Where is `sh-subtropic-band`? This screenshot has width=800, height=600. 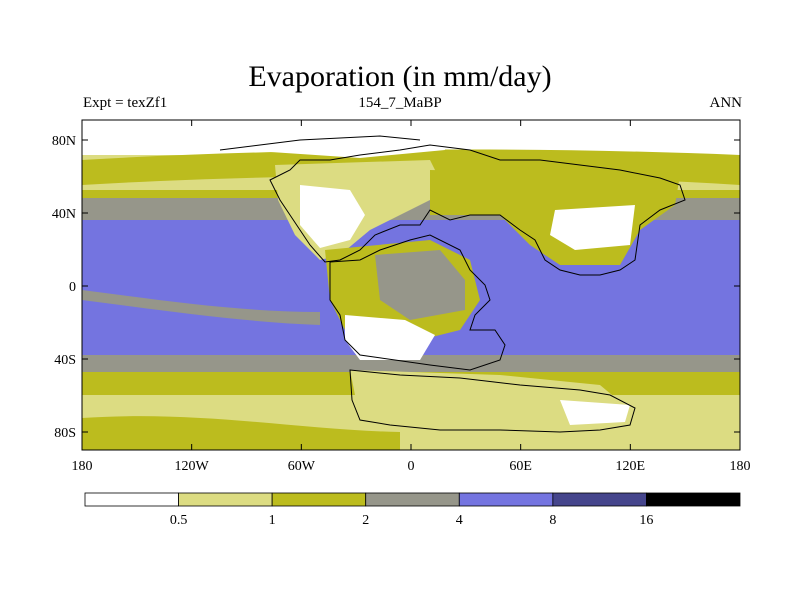
sh-subtropic-band is located at coordinates (411, 365).